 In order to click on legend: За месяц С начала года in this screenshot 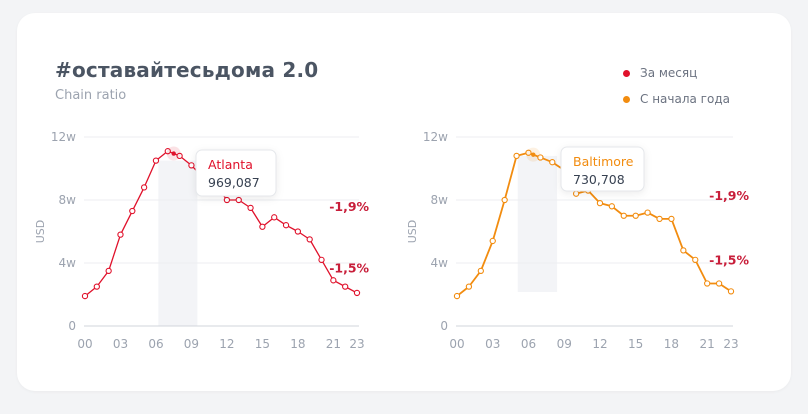, I will do `click(676, 90)`.